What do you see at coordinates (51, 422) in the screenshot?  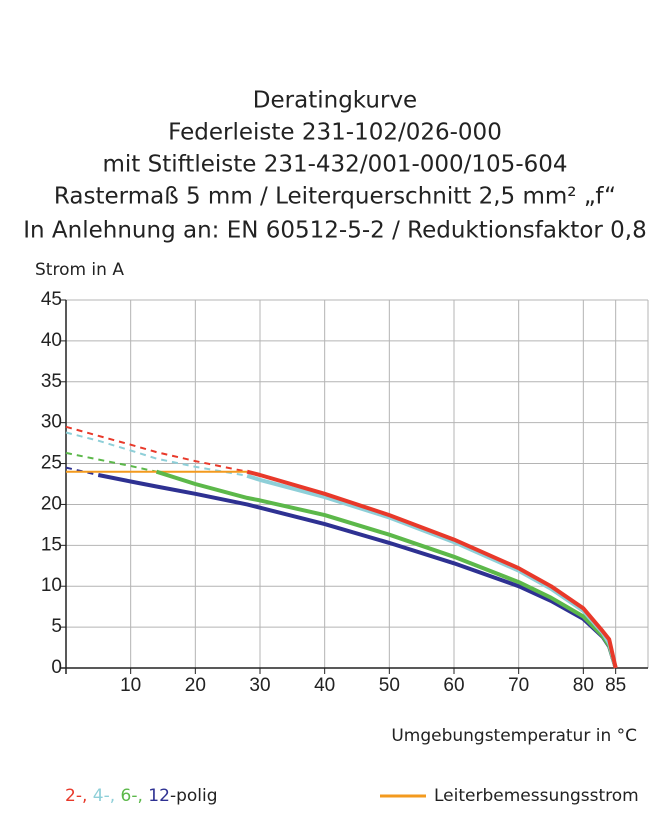 I see `y-tick-label: 30` at bounding box center [51, 422].